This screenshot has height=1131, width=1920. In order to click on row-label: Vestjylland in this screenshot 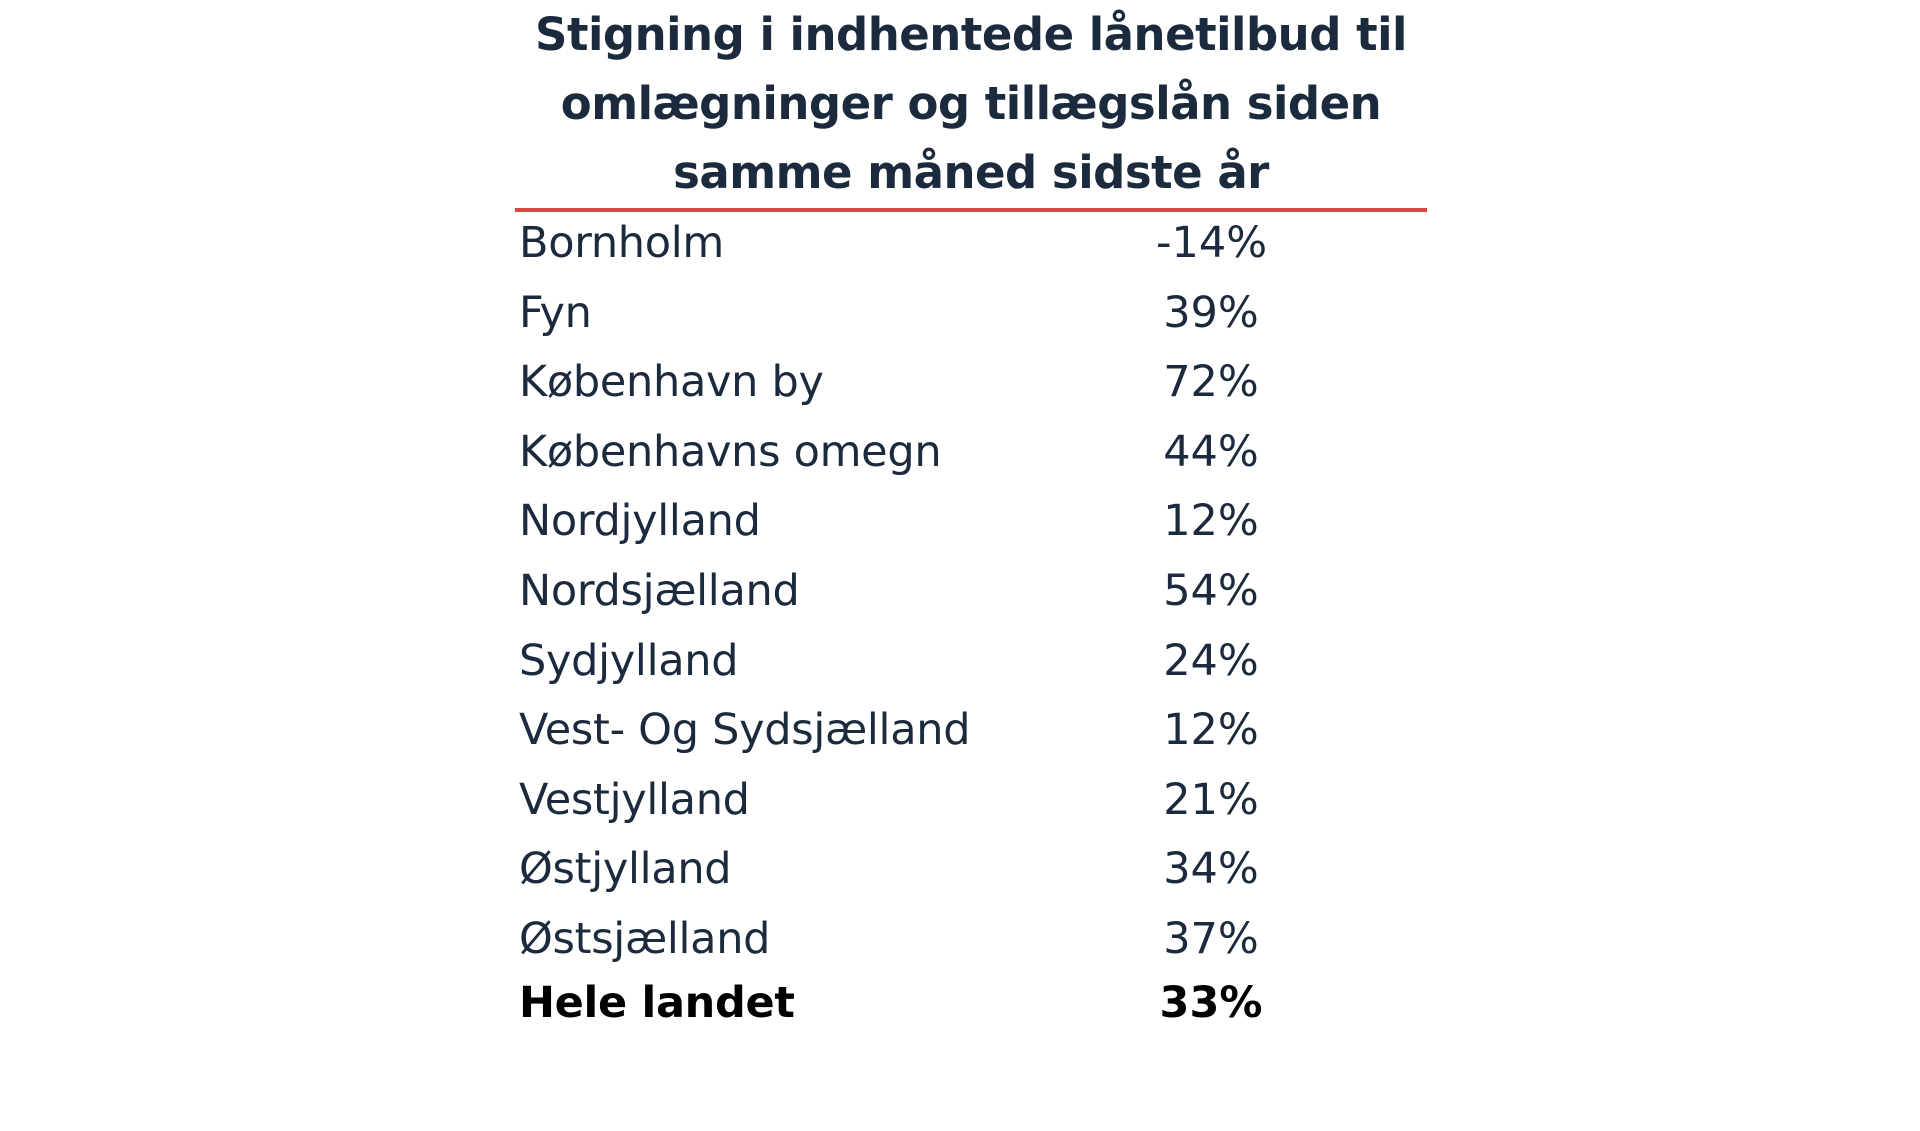, I will do `click(634, 799)`.